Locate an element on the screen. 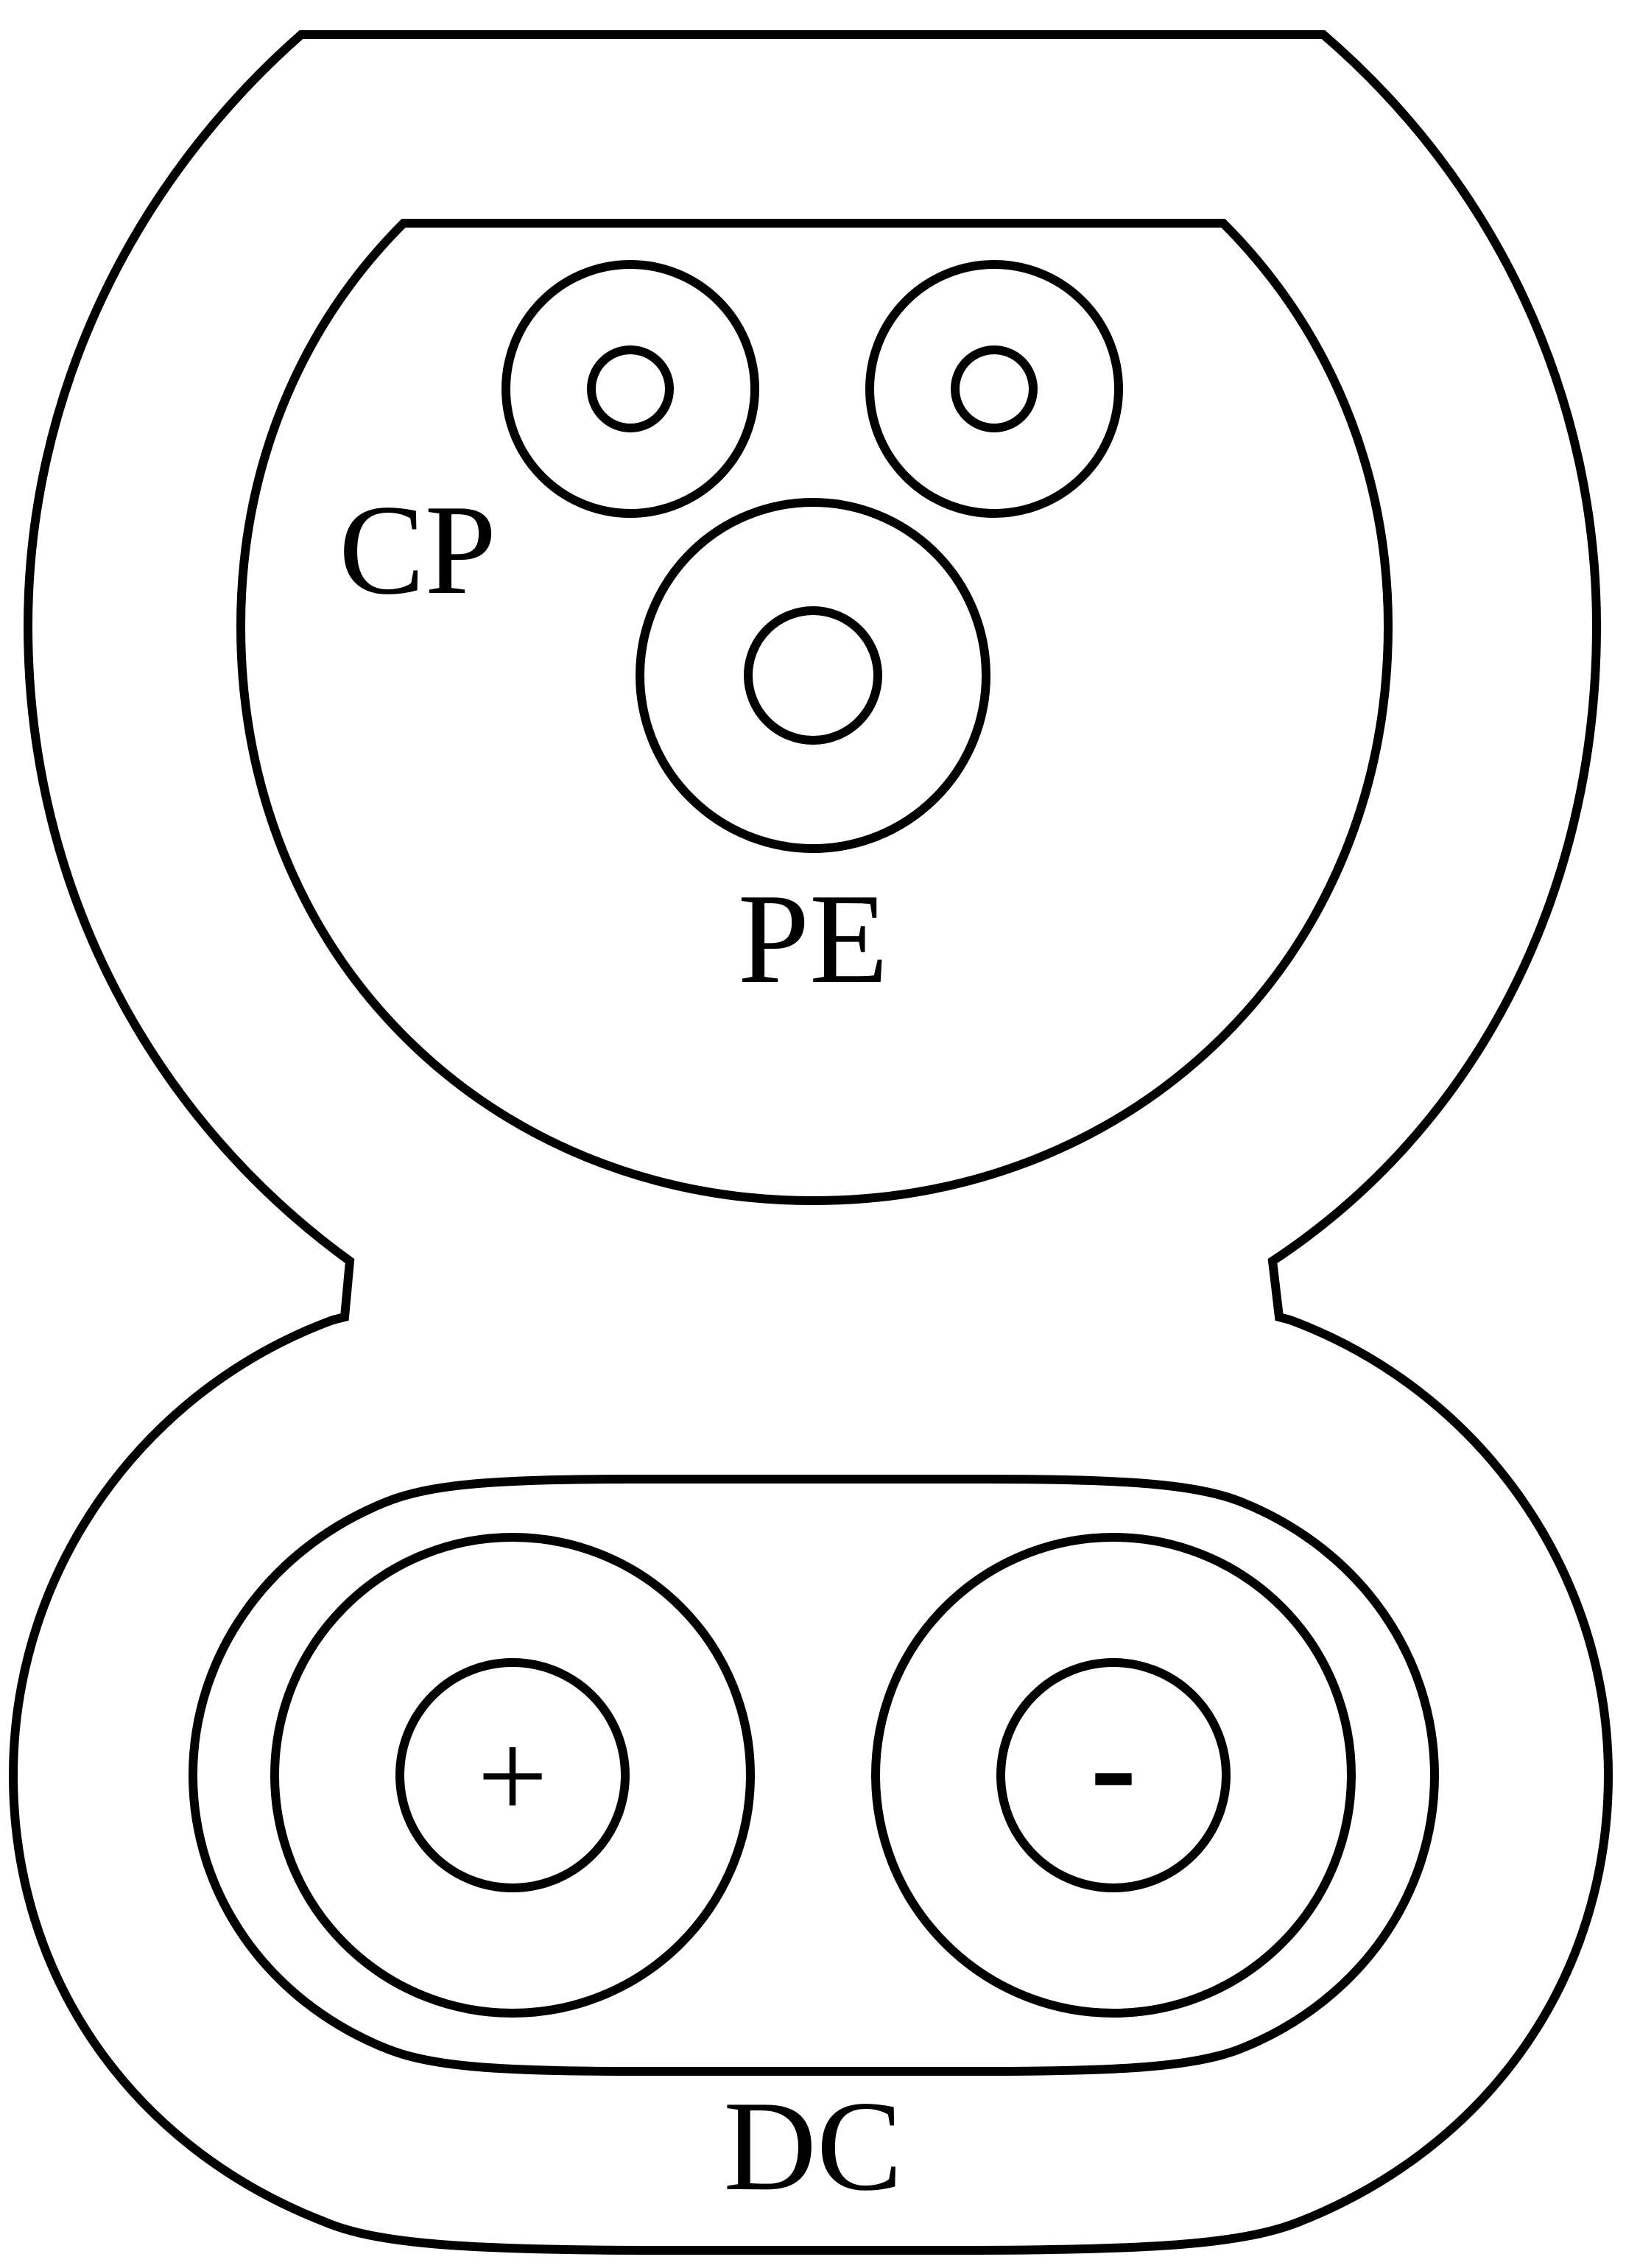 Image resolution: width=1626 pixels, height=2268 pixels. cp-pin-inner is located at coordinates (630, 388).